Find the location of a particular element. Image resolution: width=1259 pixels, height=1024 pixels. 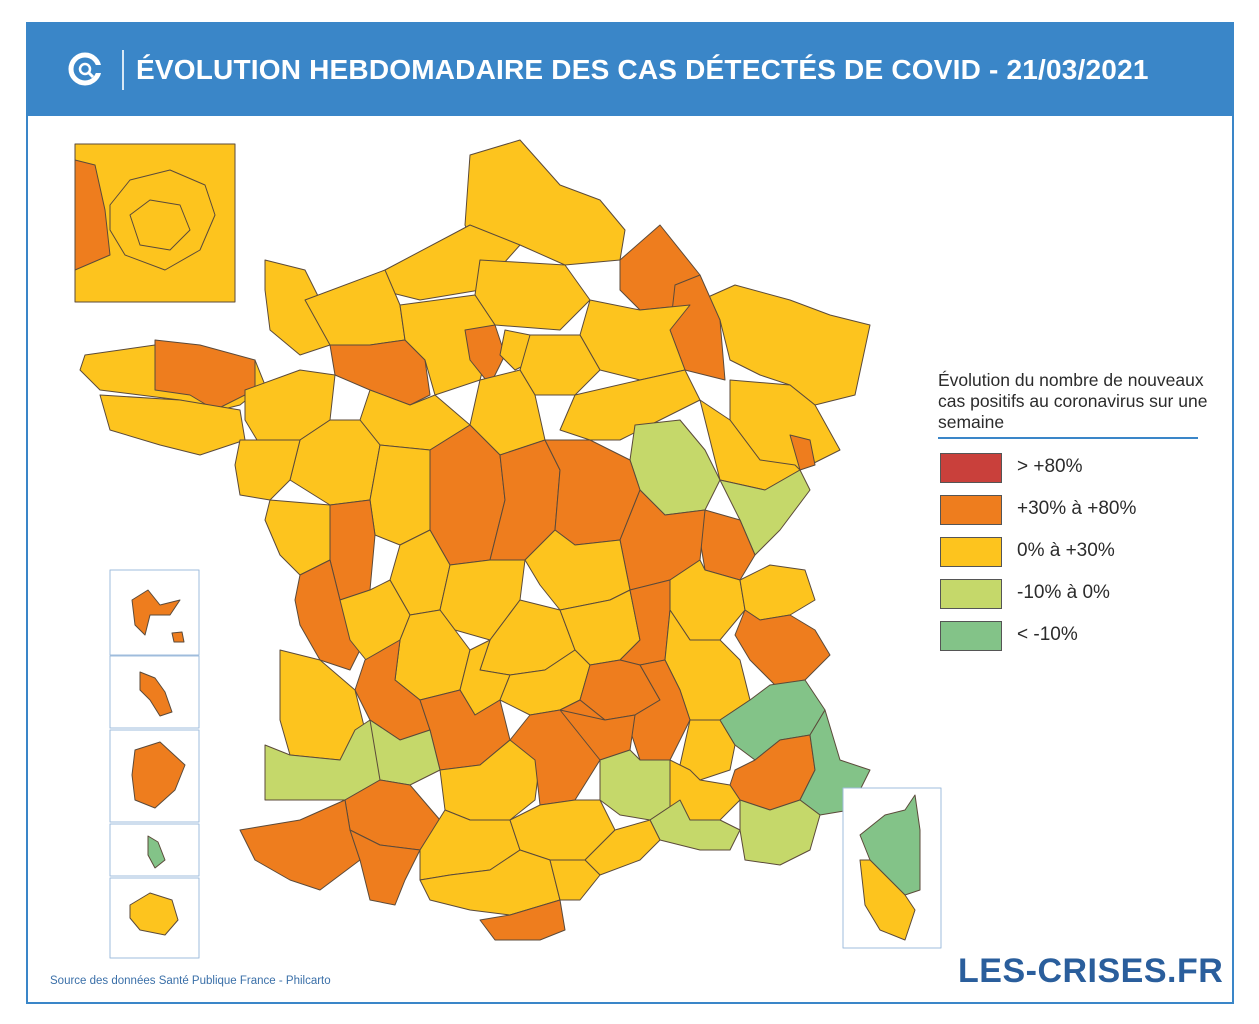

dept-mayotte is located at coordinates (156, 852).